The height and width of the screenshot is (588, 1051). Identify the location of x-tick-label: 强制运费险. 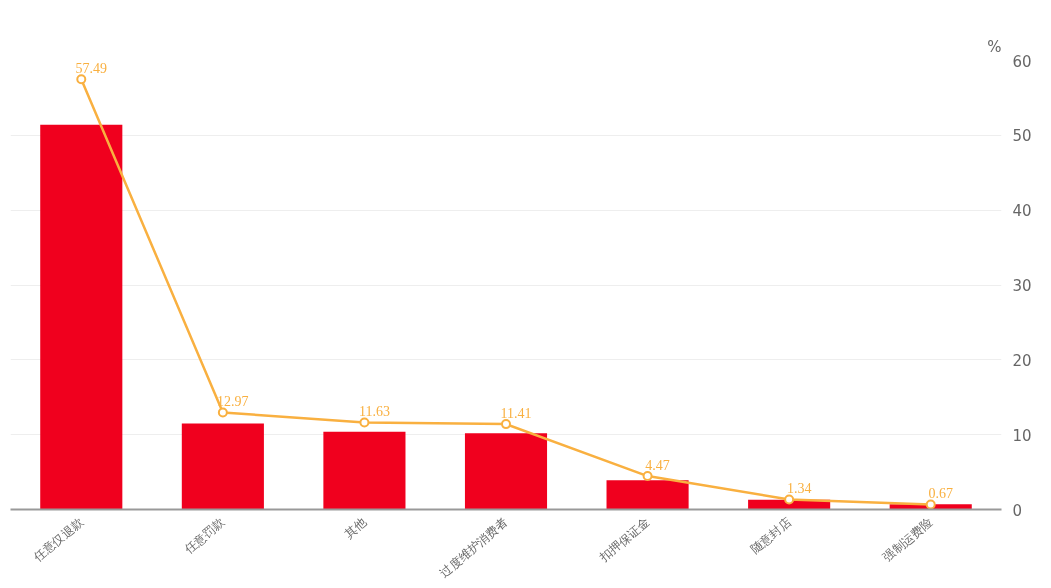
(908, 540).